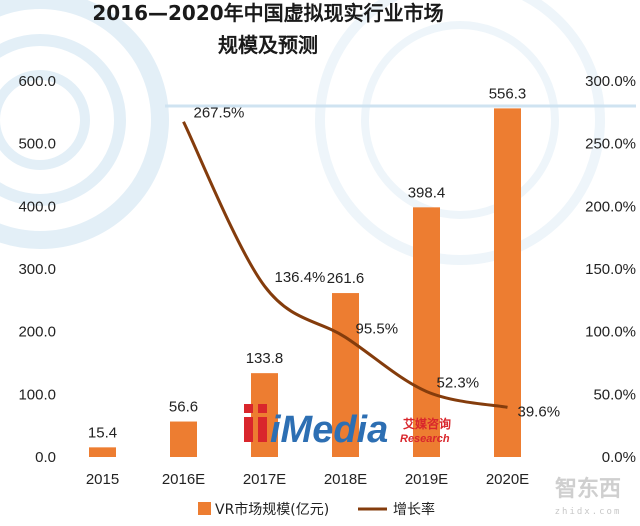  What do you see at coordinates (264, 415) in the screenshot?
I see `bar-2017E` at bounding box center [264, 415].